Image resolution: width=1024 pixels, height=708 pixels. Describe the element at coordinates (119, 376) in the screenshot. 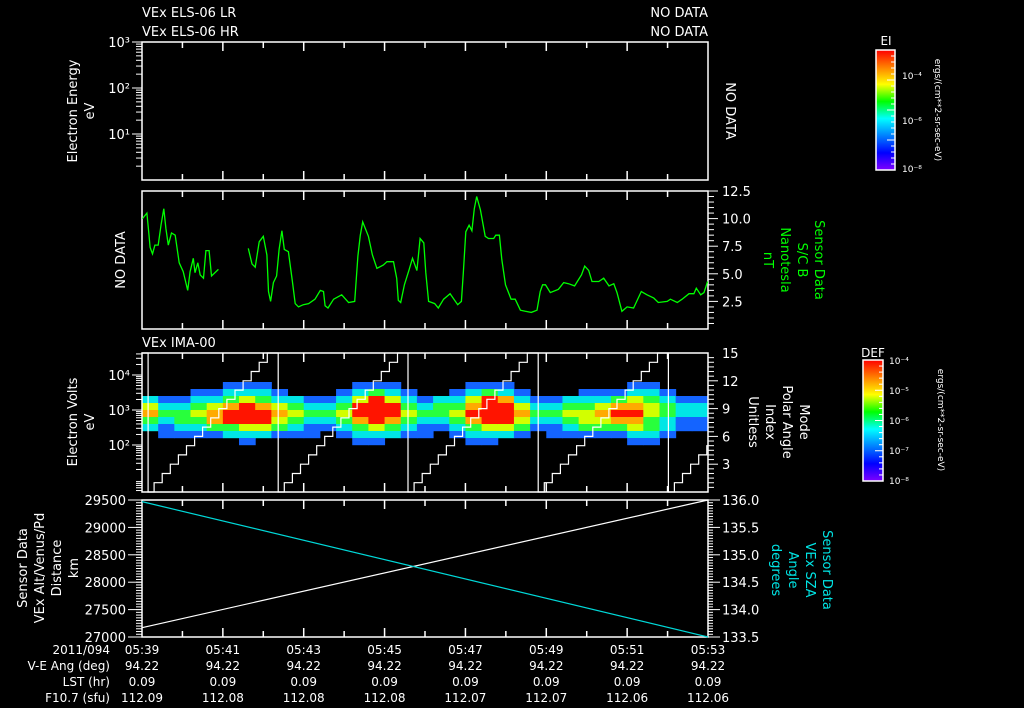

I see `y-tick-label: 10⁴` at that location.